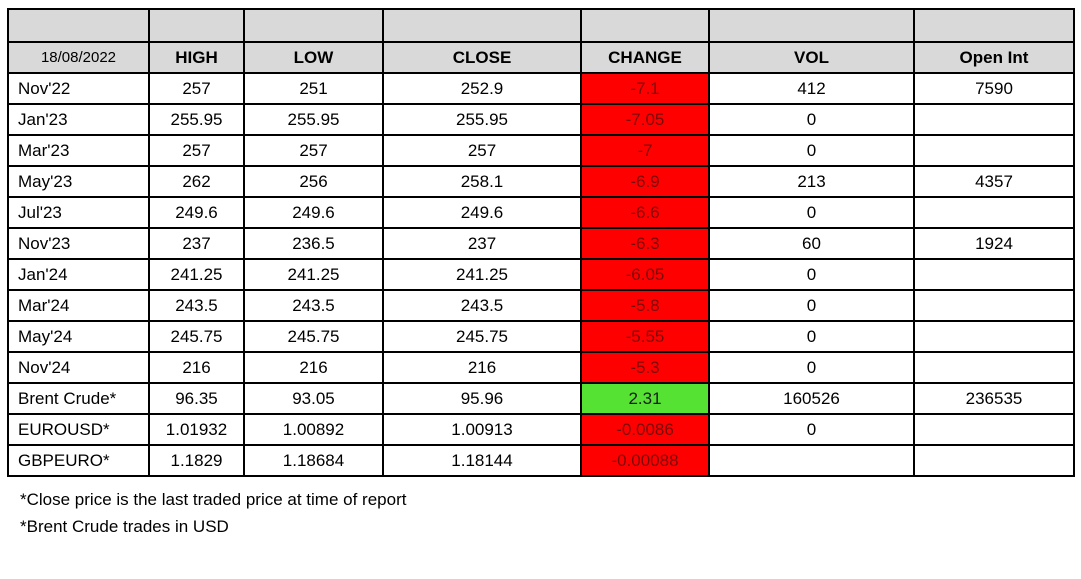 The height and width of the screenshot is (579, 1081). I want to click on cell-change: 2.31, so click(645, 398).